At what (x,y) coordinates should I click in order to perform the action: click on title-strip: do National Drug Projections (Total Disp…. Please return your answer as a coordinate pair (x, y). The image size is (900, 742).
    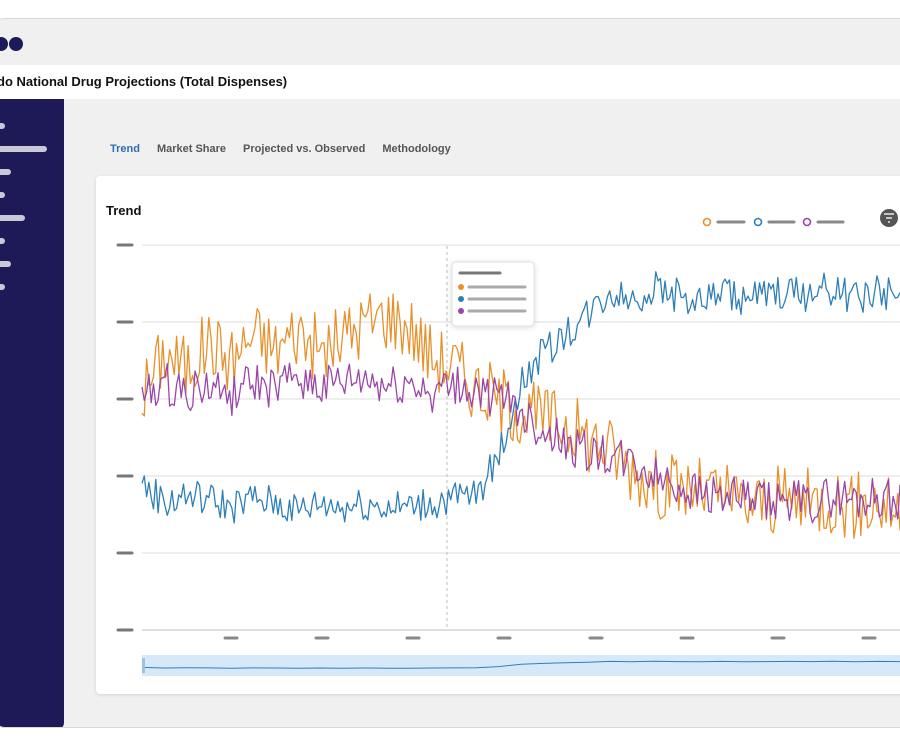
    Looking at the image, I should click on (450, 82).